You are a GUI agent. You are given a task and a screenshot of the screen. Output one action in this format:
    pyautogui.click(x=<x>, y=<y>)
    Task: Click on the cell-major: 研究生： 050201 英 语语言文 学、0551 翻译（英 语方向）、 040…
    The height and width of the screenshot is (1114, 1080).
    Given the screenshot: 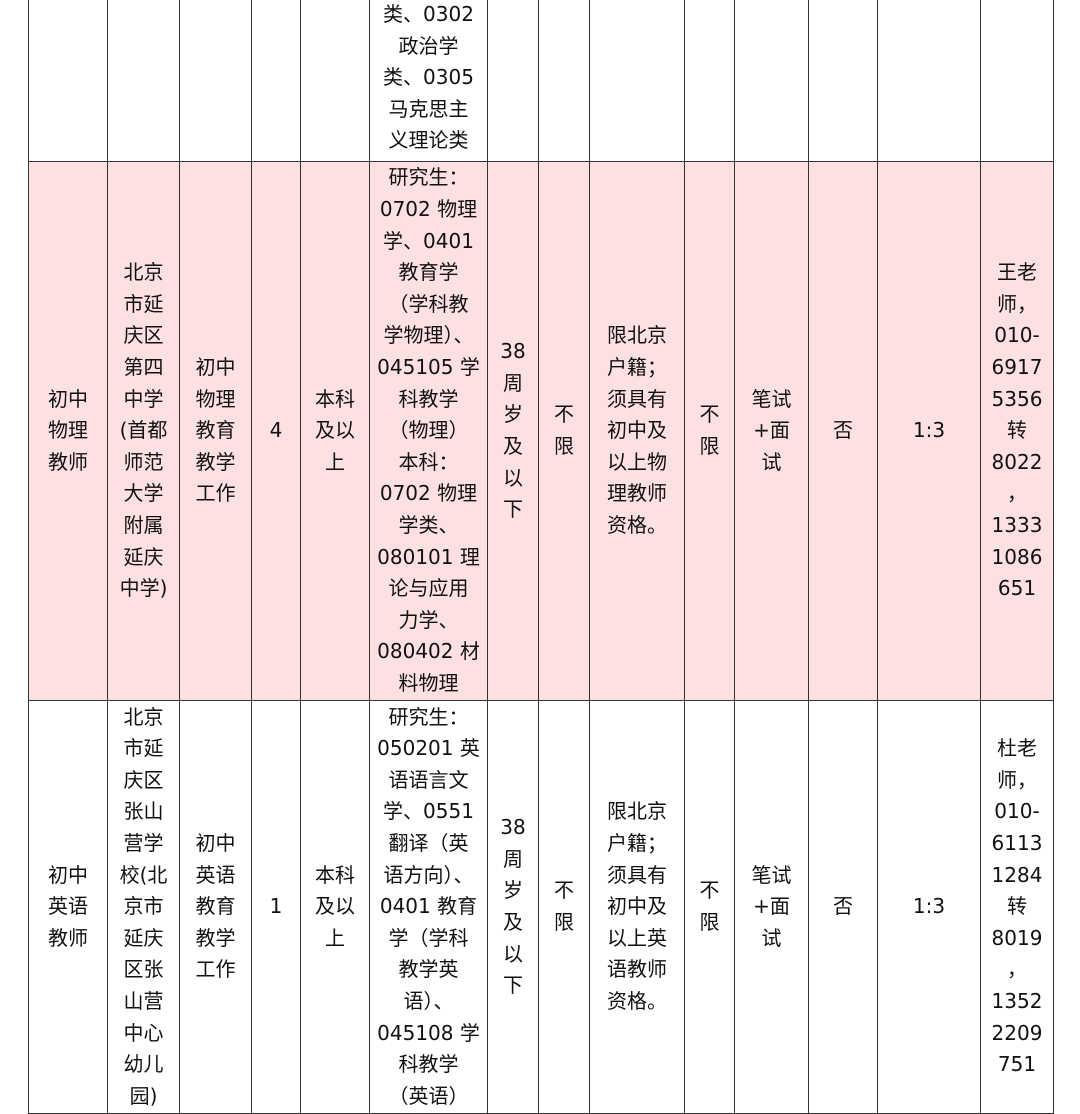 What is the action you would take?
    pyautogui.click(x=428, y=906)
    